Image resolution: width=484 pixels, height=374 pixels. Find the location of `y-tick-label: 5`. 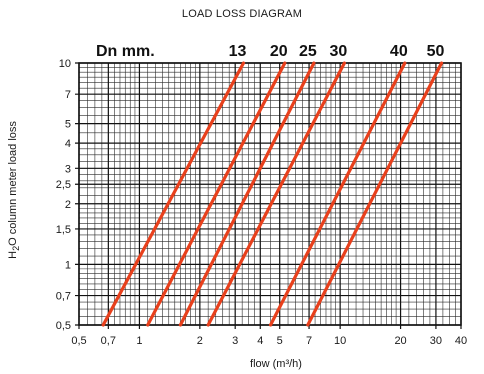

y-tick-label: 5 is located at coordinates (68, 125).